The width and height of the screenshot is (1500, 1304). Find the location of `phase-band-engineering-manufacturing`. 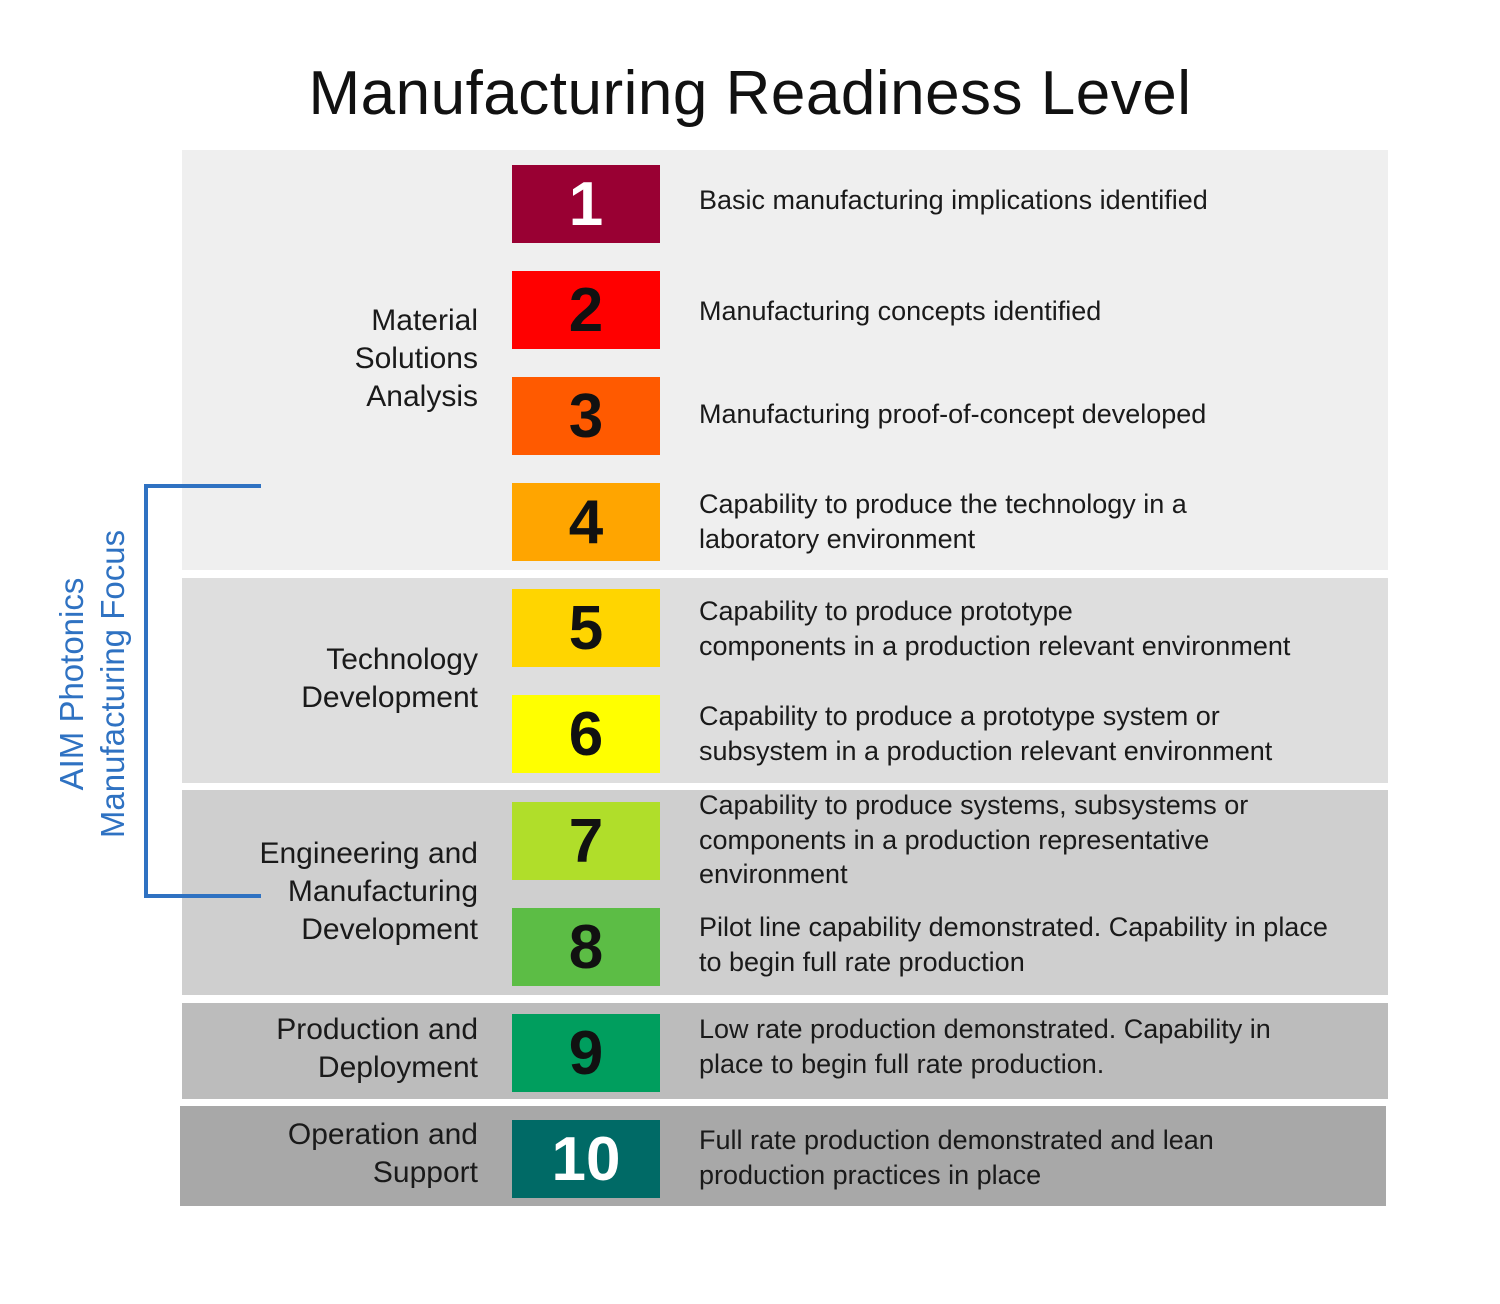

phase-band-engineering-manufacturing is located at coordinates (785, 892).